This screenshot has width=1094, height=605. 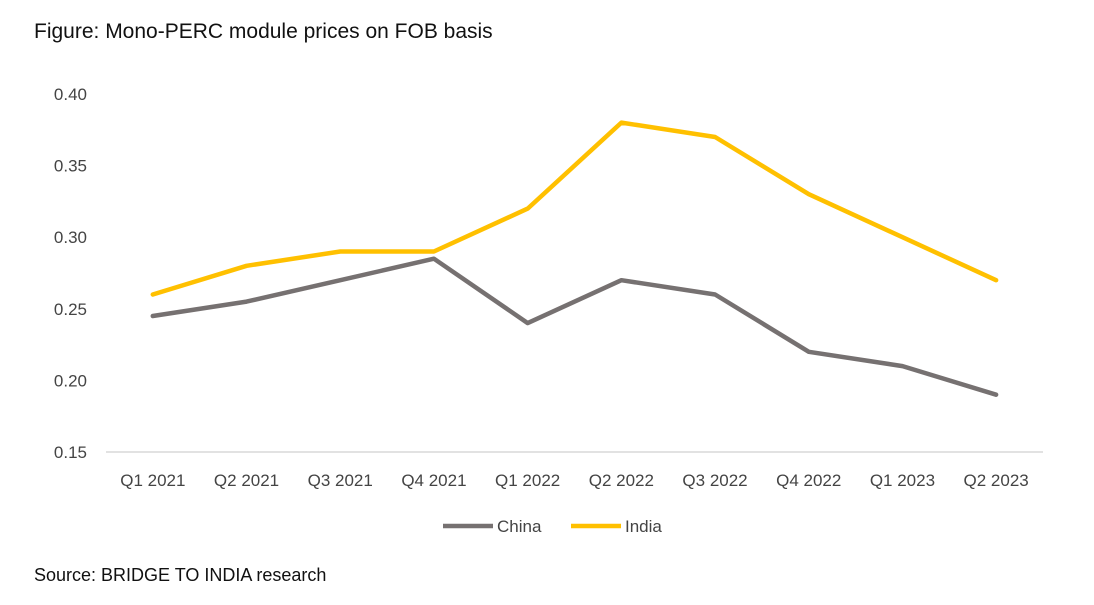 I want to click on source-note: Source: BRIDGE TO INDIA research, so click(x=180, y=575).